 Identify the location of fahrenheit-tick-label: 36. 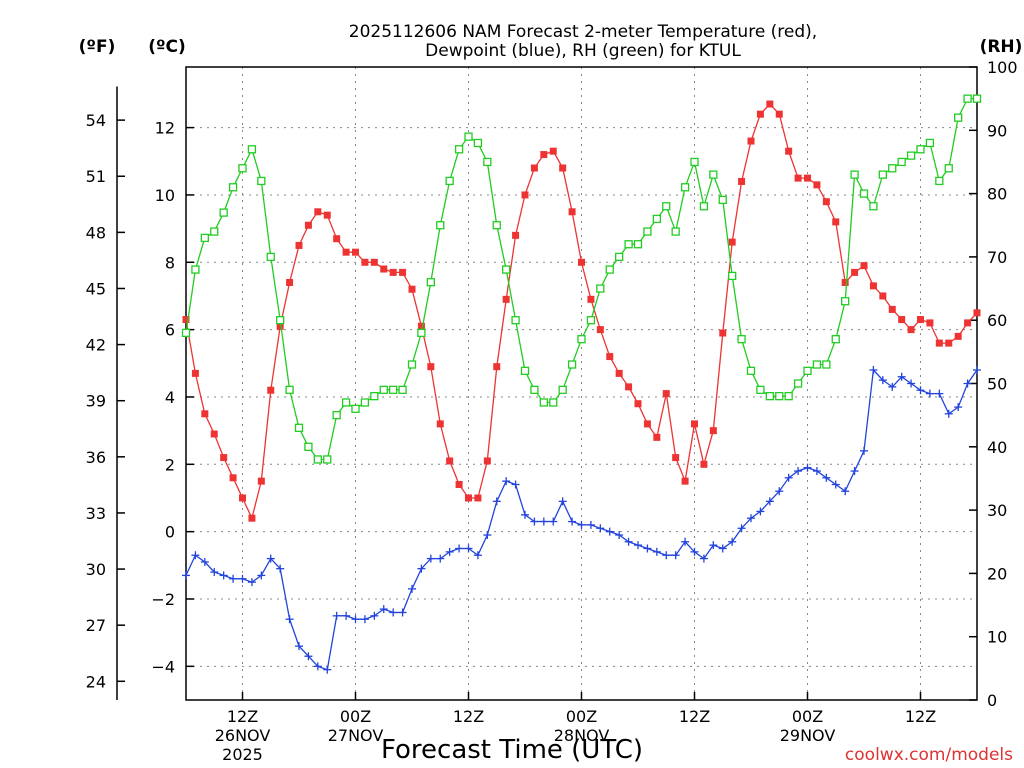
(96, 457).